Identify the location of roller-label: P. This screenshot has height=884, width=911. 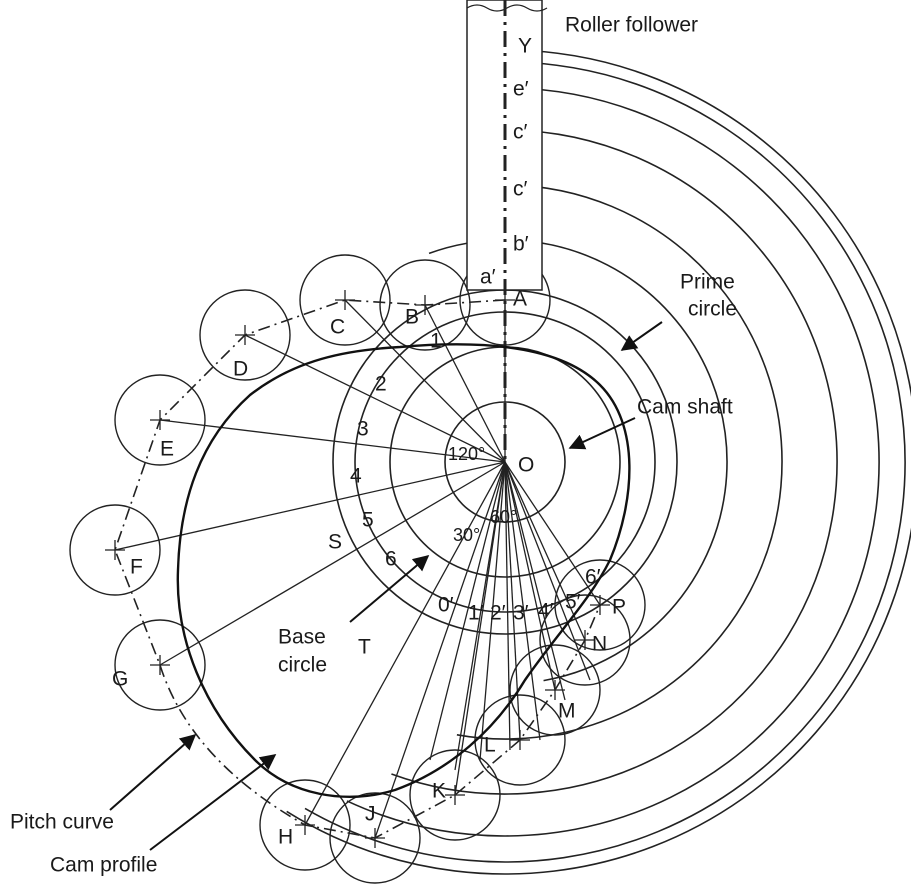
(619, 607).